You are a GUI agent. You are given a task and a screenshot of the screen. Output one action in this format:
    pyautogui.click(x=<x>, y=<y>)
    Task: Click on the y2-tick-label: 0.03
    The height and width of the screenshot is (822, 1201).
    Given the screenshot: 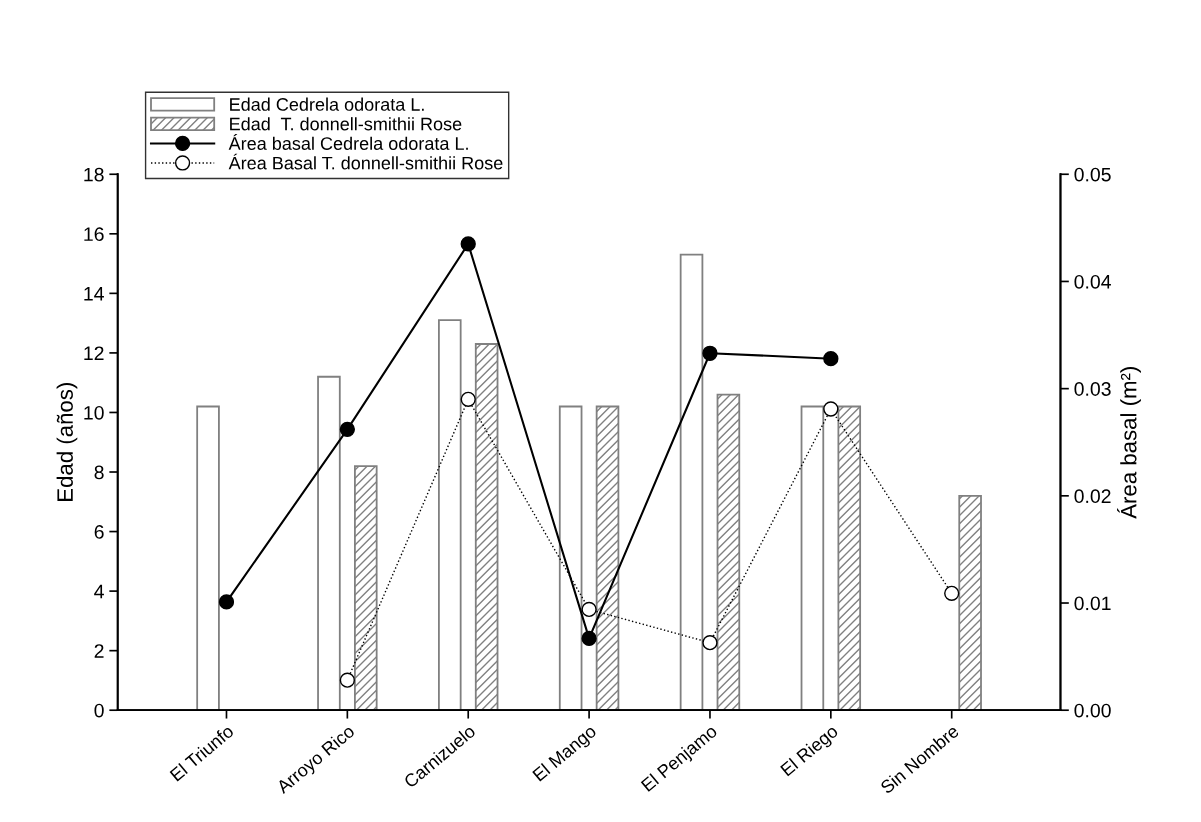 What is the action you would take?
    pyautogui.click(x=1092, y=389)
    